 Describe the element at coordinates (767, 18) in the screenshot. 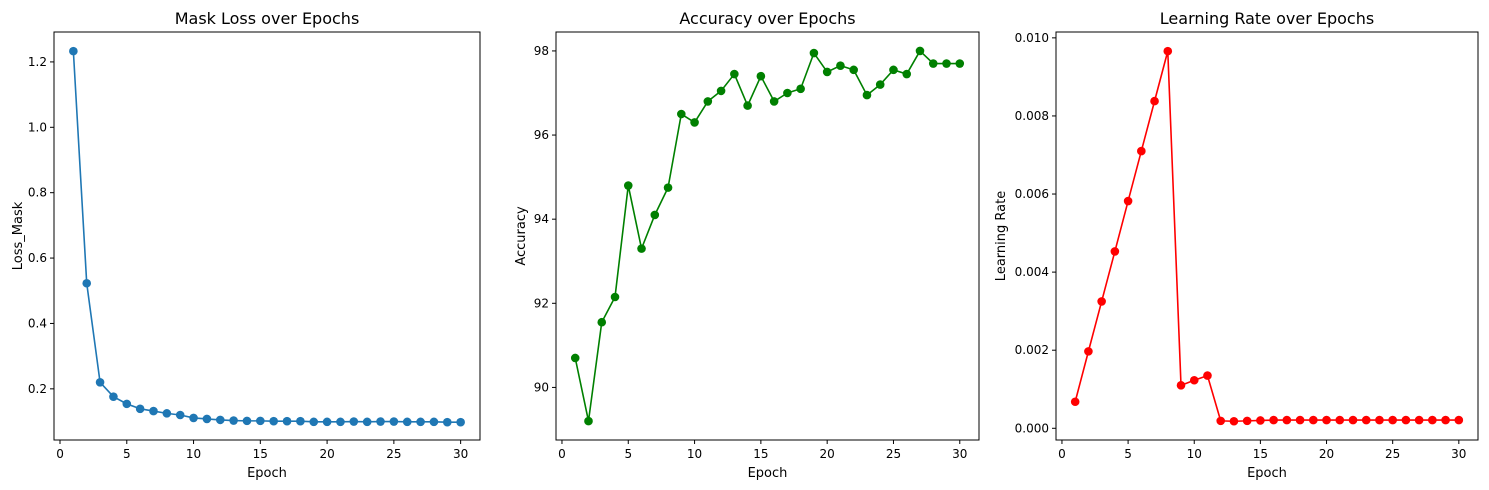

I see `chart-title: Accuracy over Epochs` at that location.